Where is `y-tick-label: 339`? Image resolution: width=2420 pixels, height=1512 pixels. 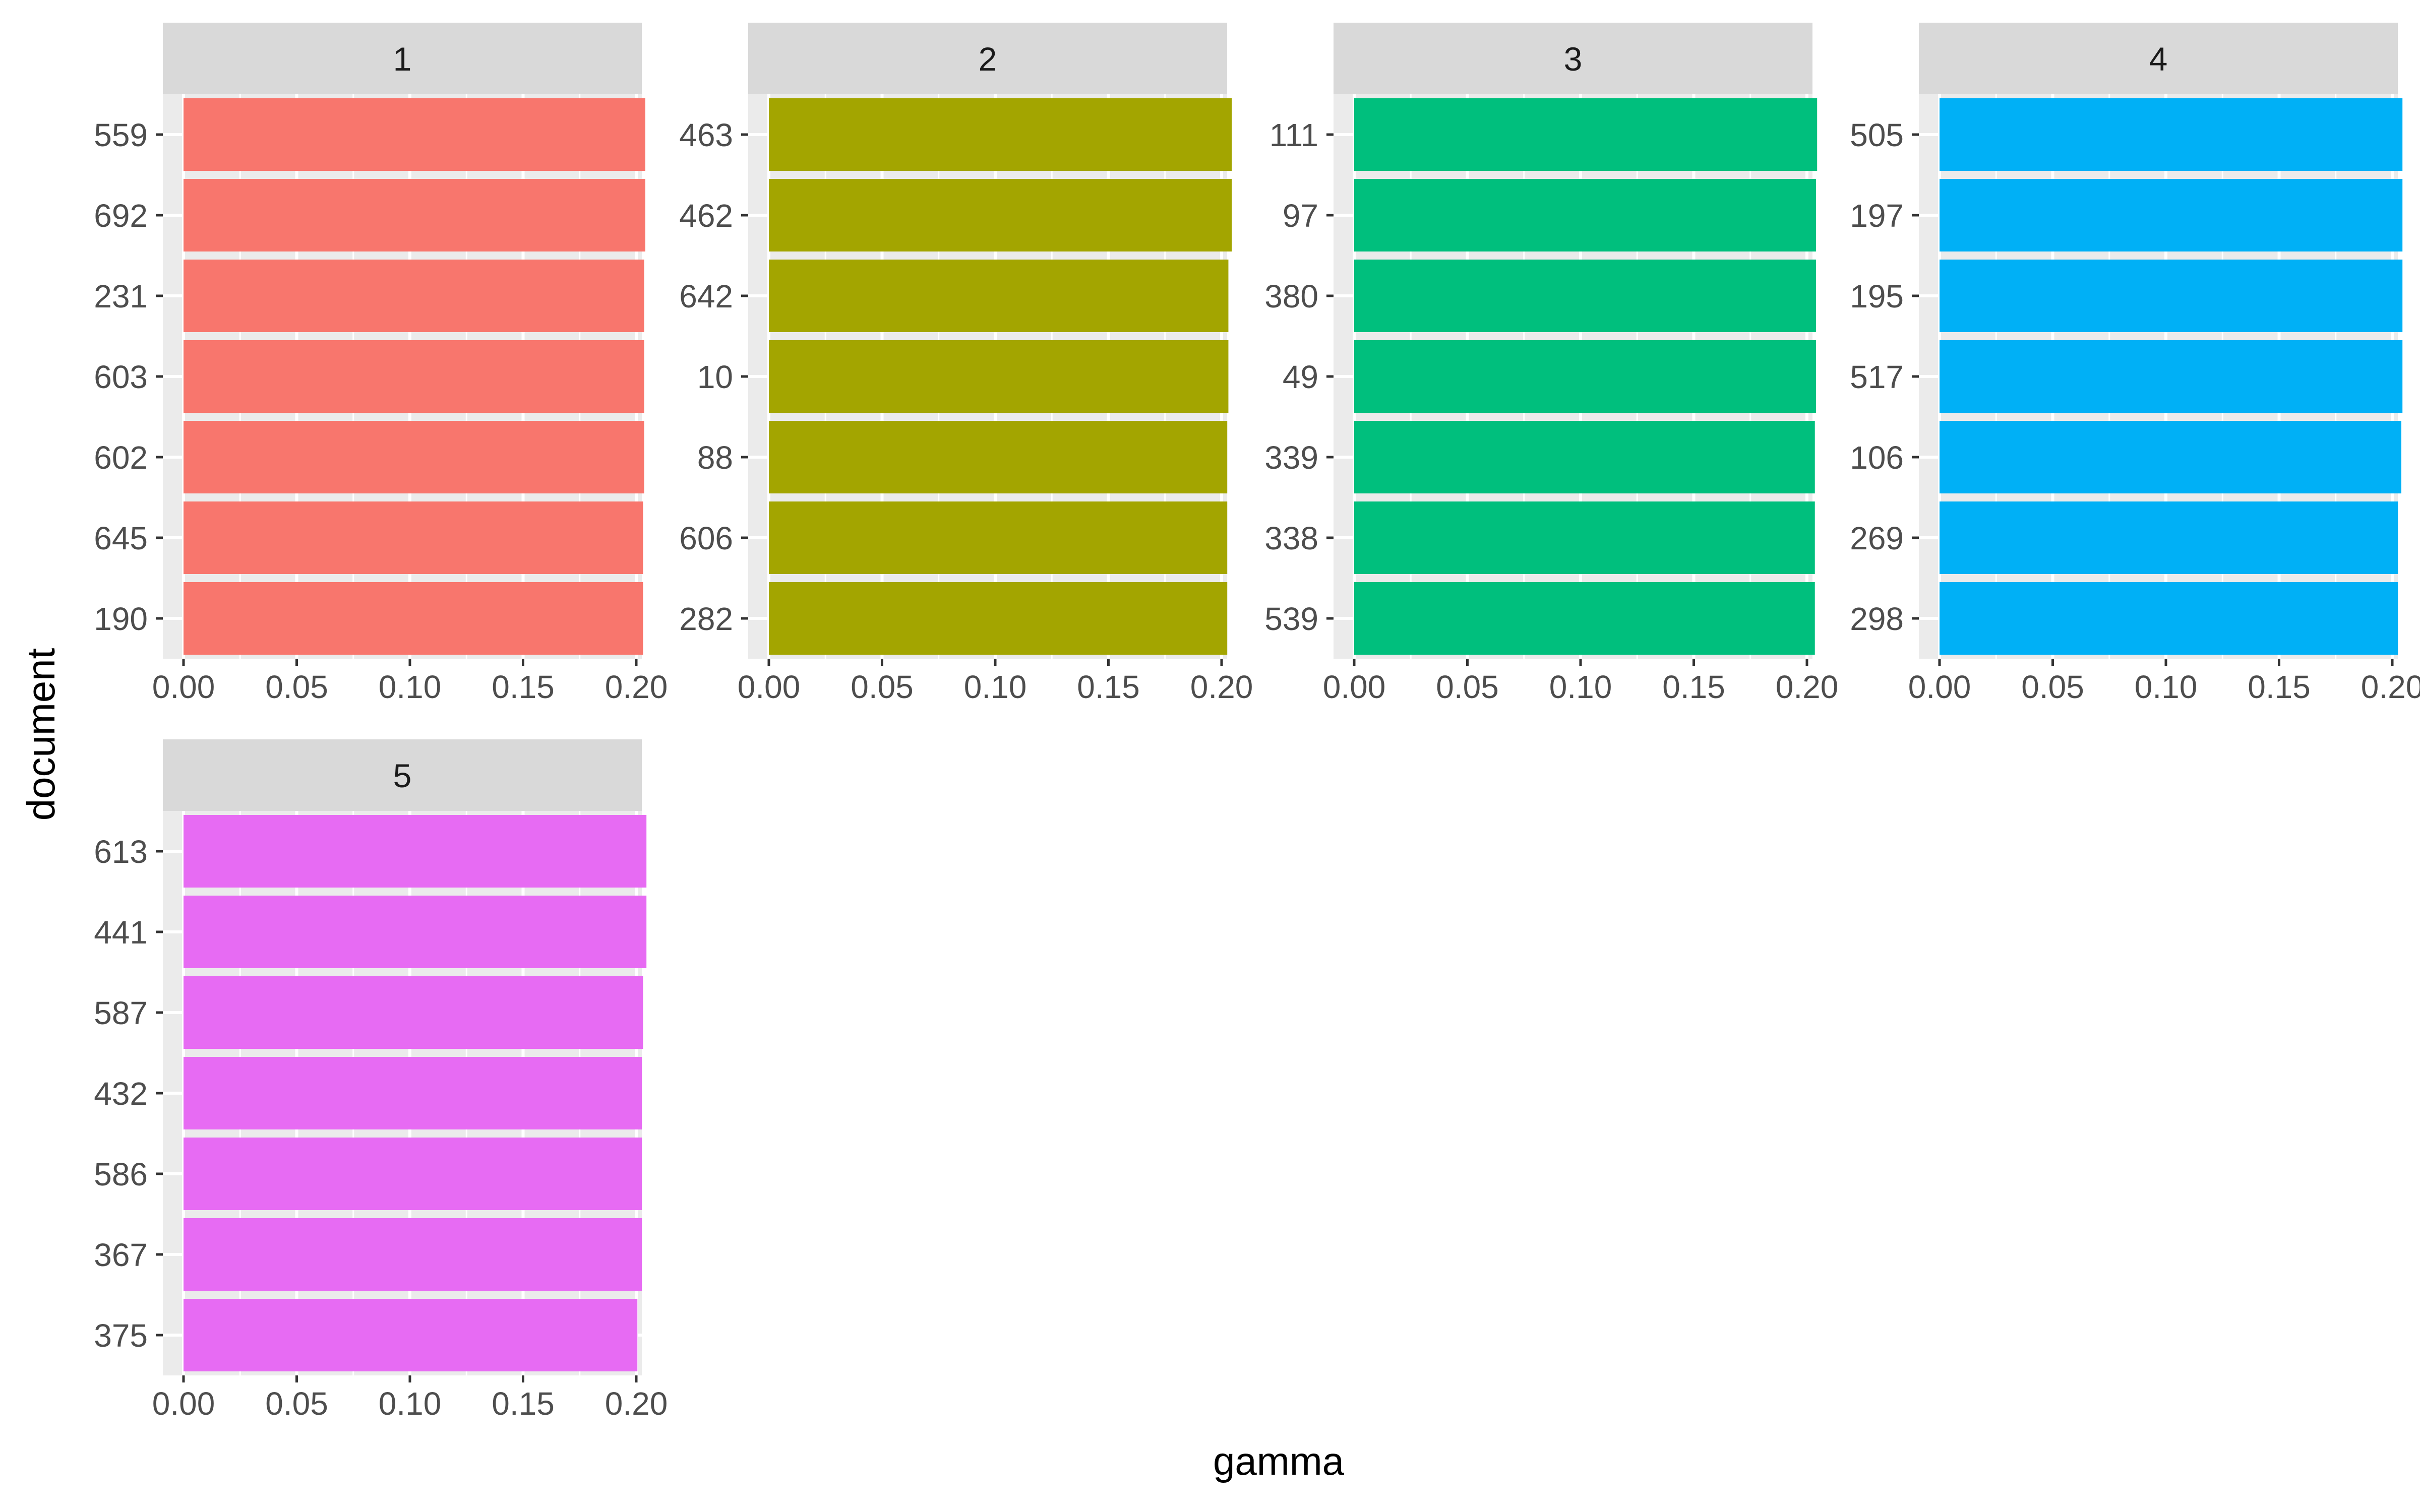 y-tick-label: 339 is located at coordinates (1291, 458).